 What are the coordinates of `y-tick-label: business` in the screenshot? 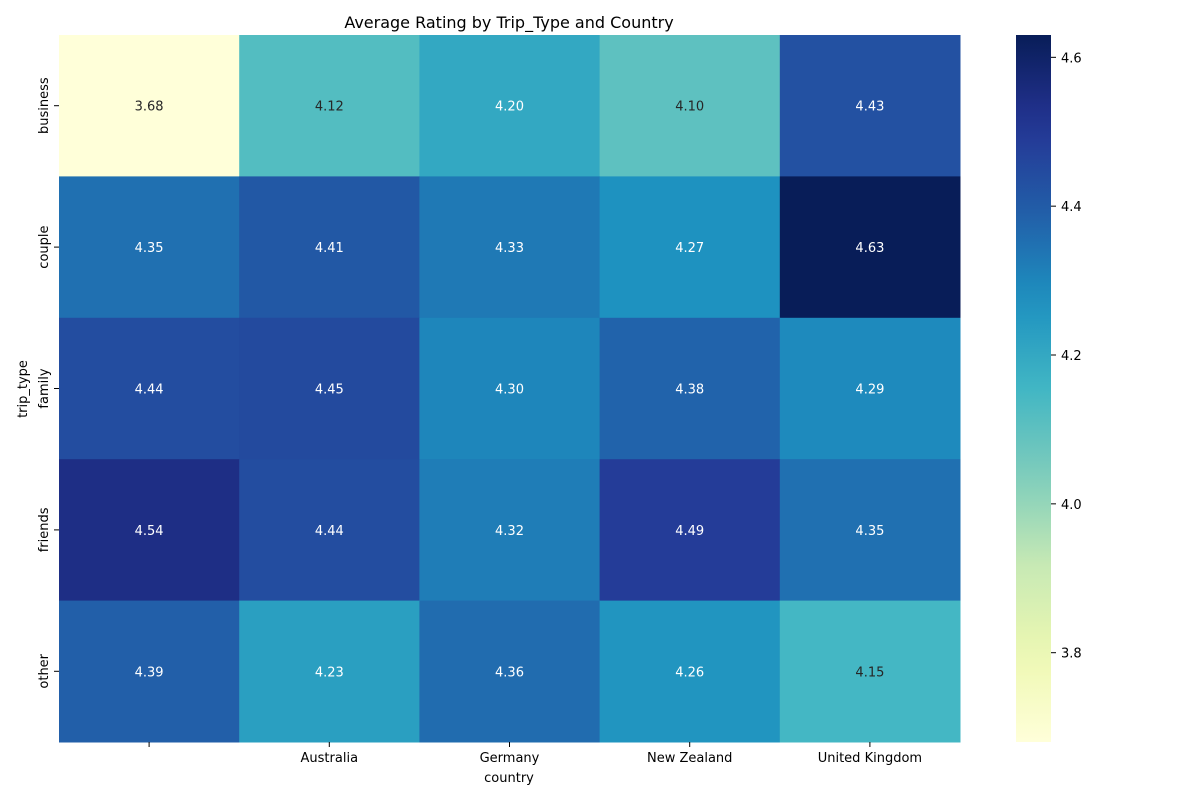 It's located at (44, 105).